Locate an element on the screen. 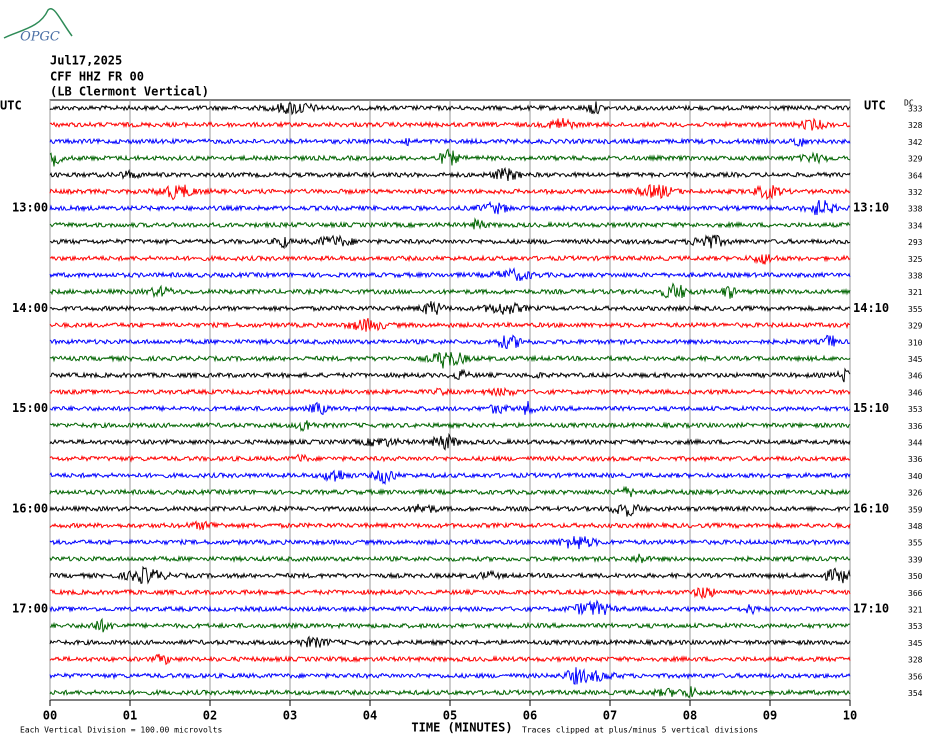  dc-value: 310 is located at coordinates (915, 342).